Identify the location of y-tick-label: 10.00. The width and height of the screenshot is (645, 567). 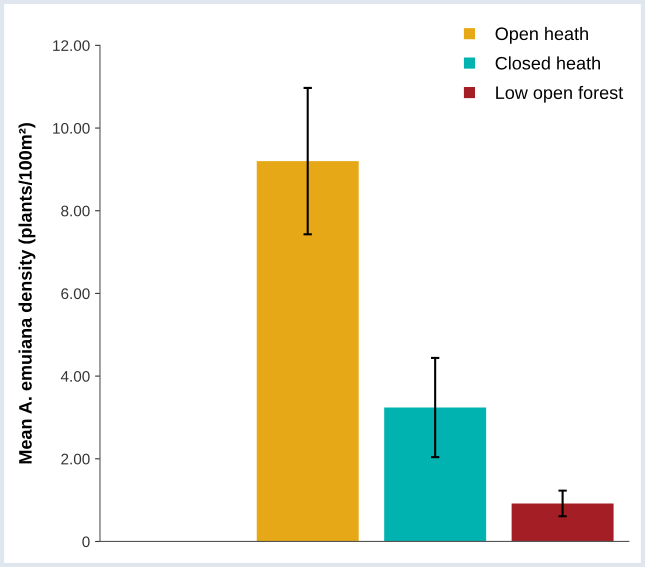
(71, 128).